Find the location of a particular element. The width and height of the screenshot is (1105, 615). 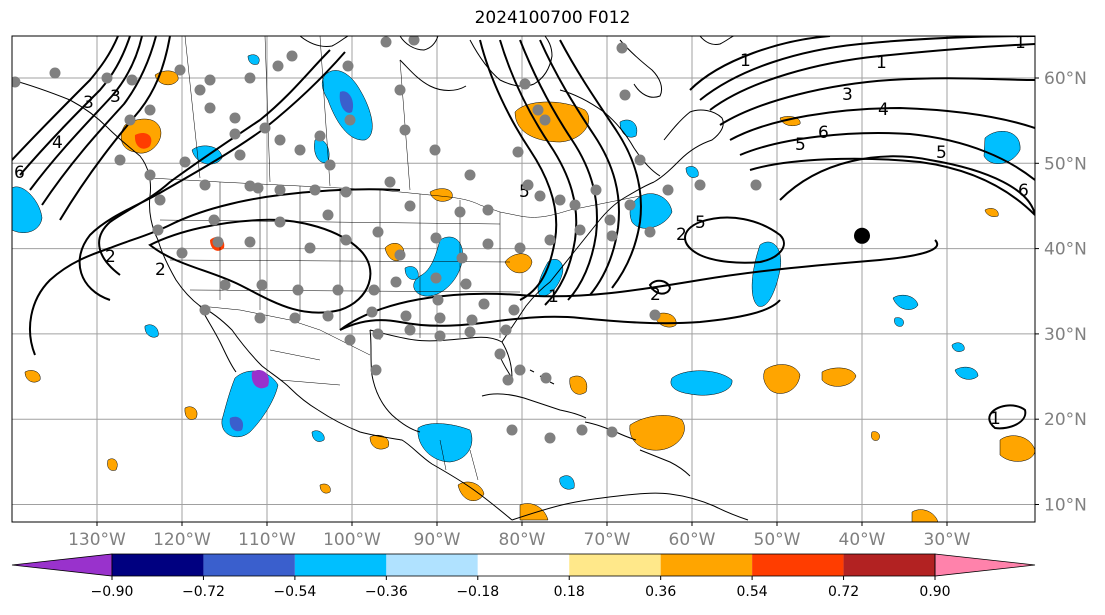

shade-strong-positive is located at coordinates (143, 141).